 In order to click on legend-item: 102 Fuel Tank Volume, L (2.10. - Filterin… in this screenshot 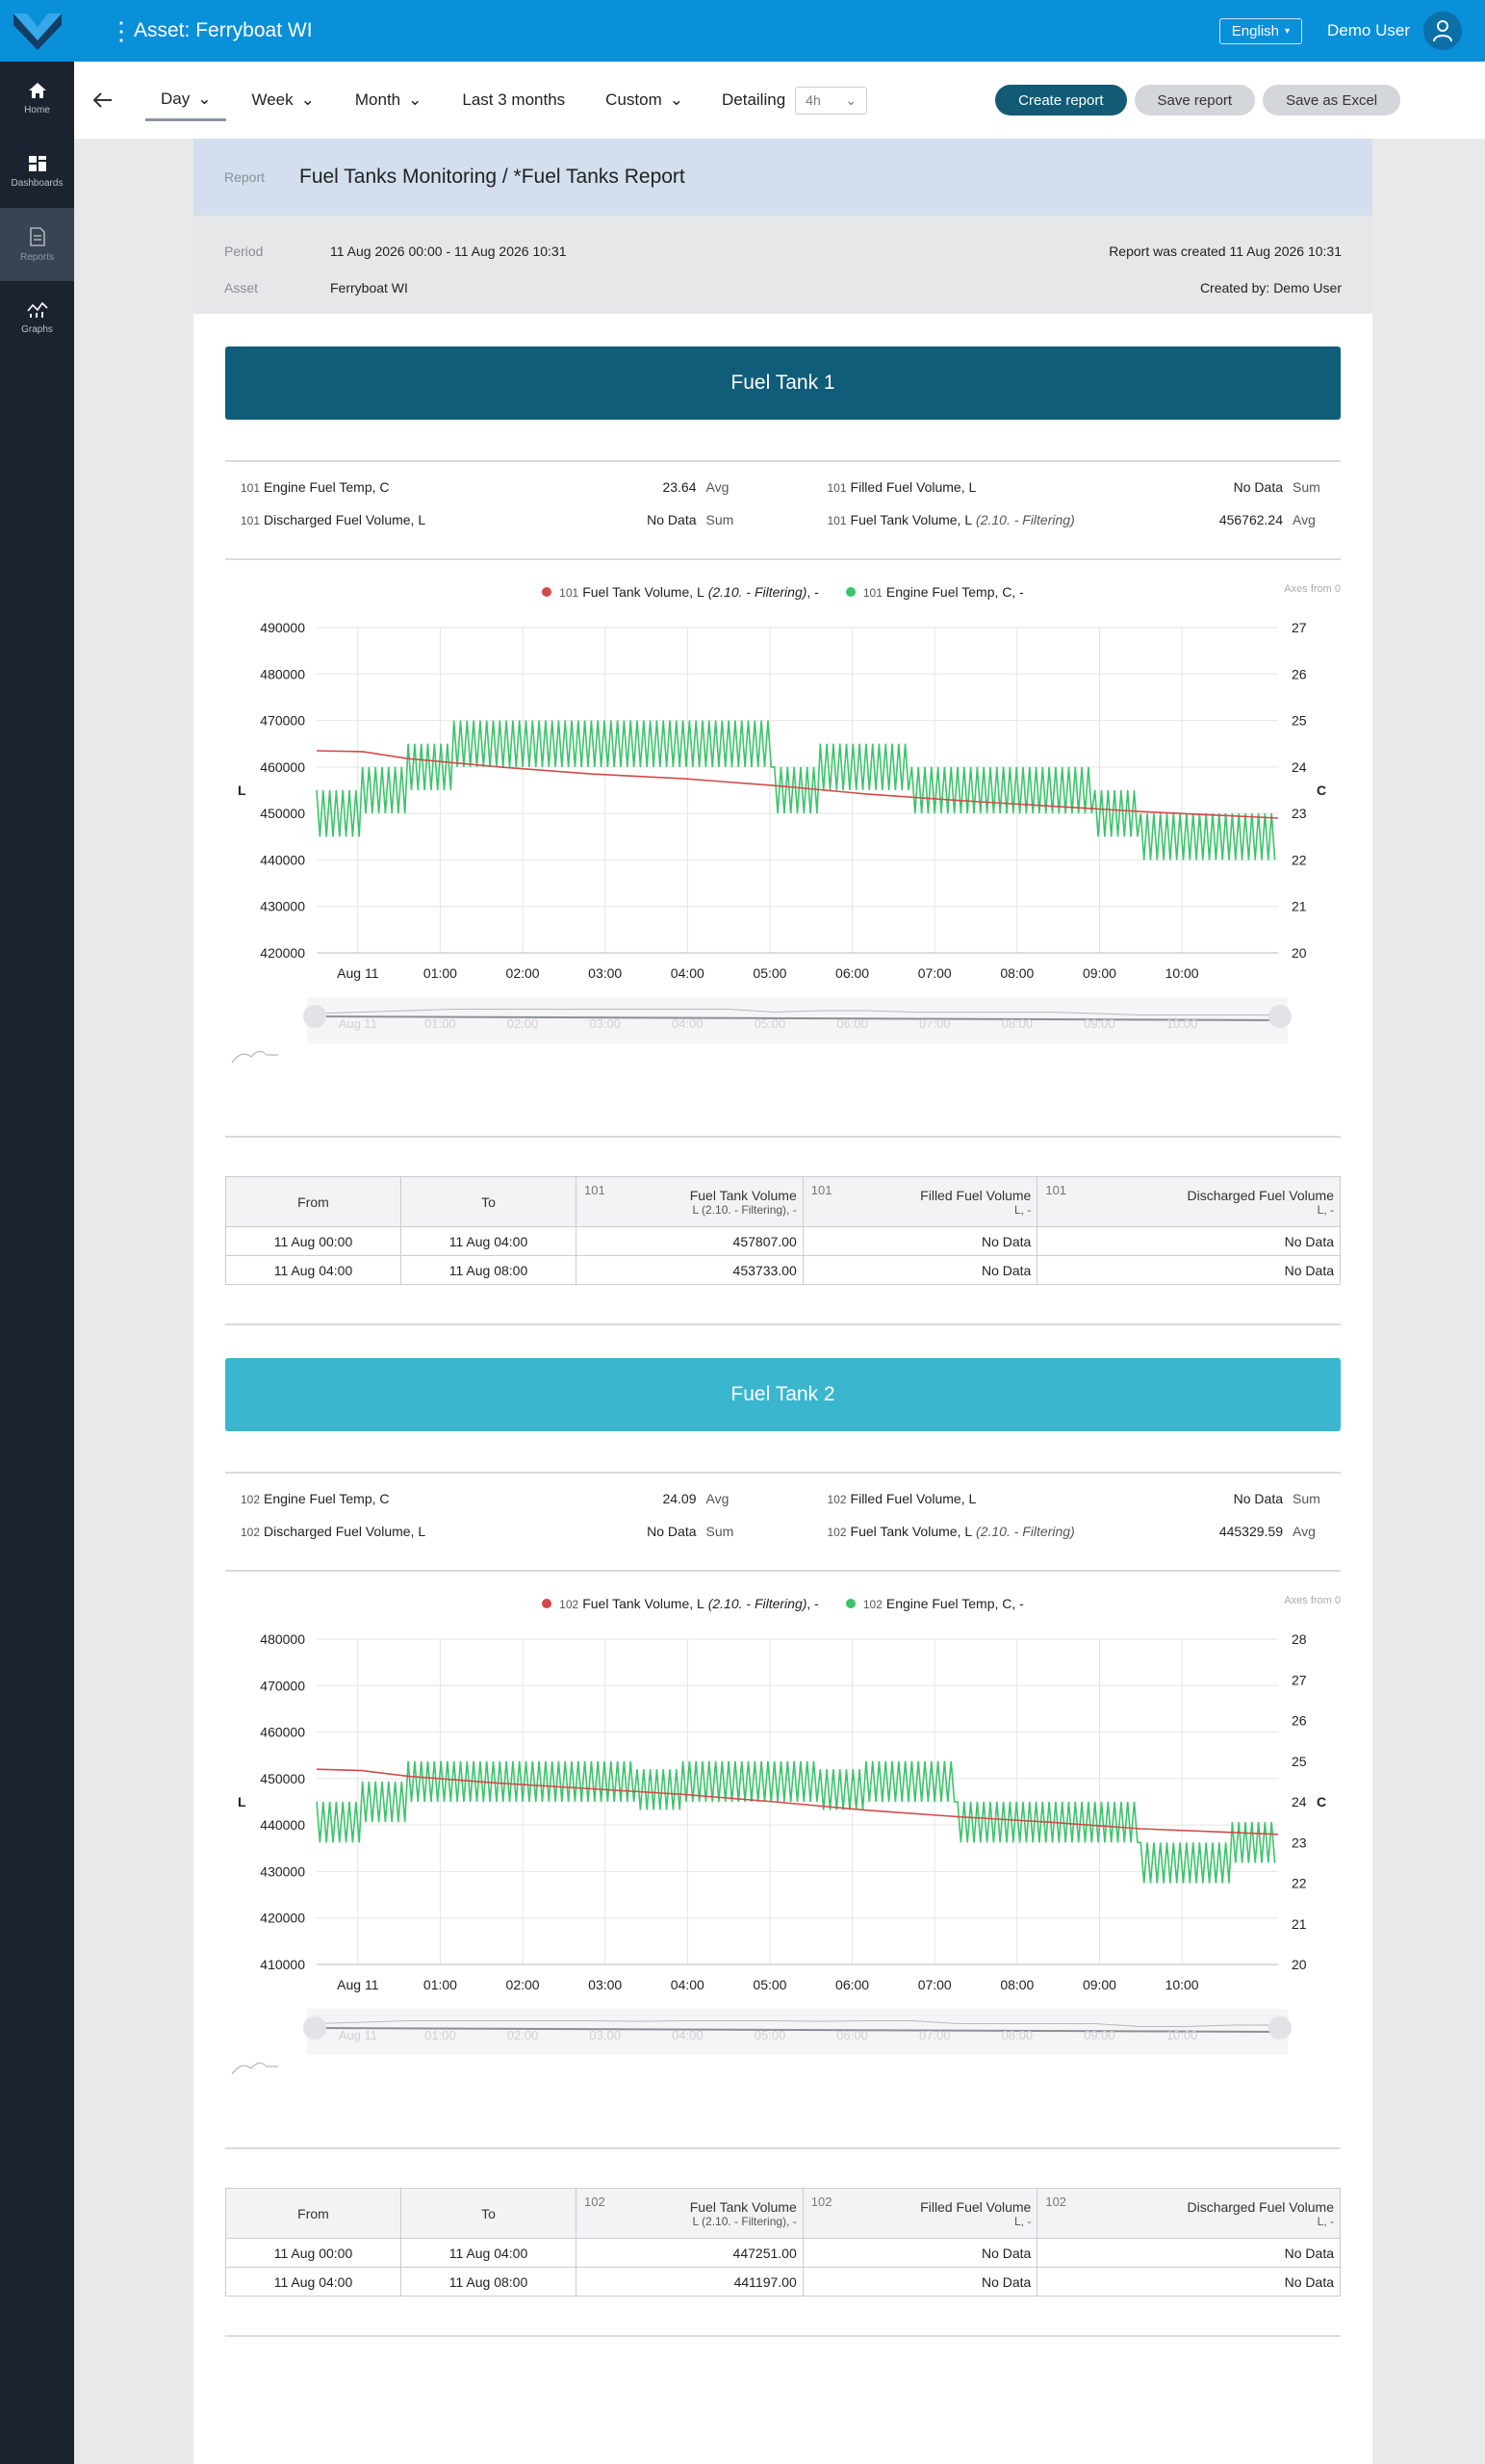, I will do `click(680, 1603)`.